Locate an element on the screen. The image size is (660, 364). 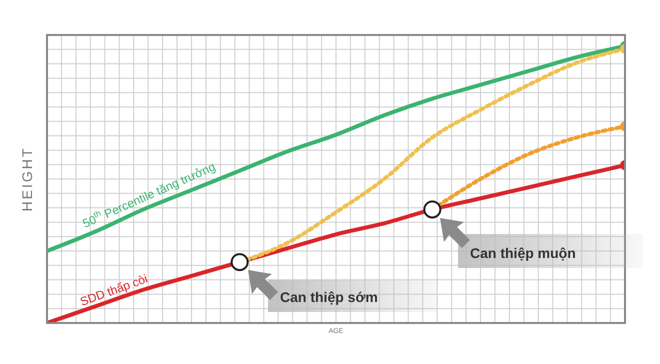
text: SDD thấp còi is located at coordinates (114, 290).